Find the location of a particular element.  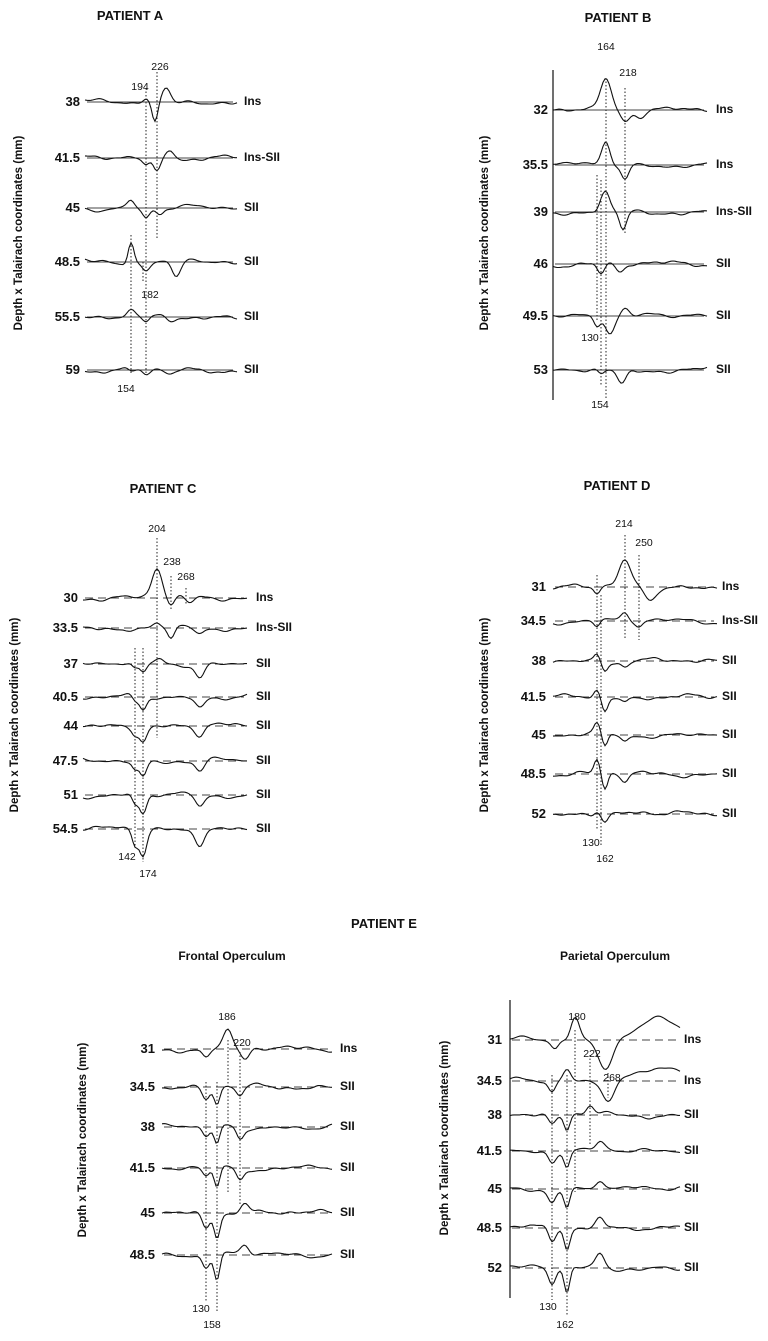

depth-label: 53 is located at coordinates (541, 369).